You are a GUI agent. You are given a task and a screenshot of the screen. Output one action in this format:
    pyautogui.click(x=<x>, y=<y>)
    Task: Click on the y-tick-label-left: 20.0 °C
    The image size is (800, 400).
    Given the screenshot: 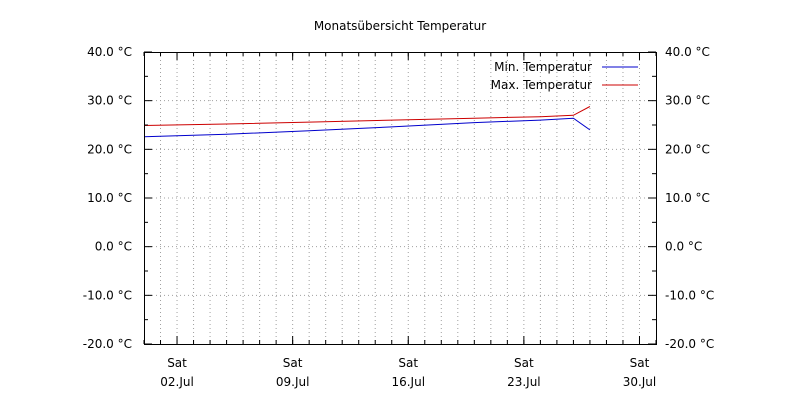 What is the action you would take?
    pyautogui.click(x=109, y=149)
    